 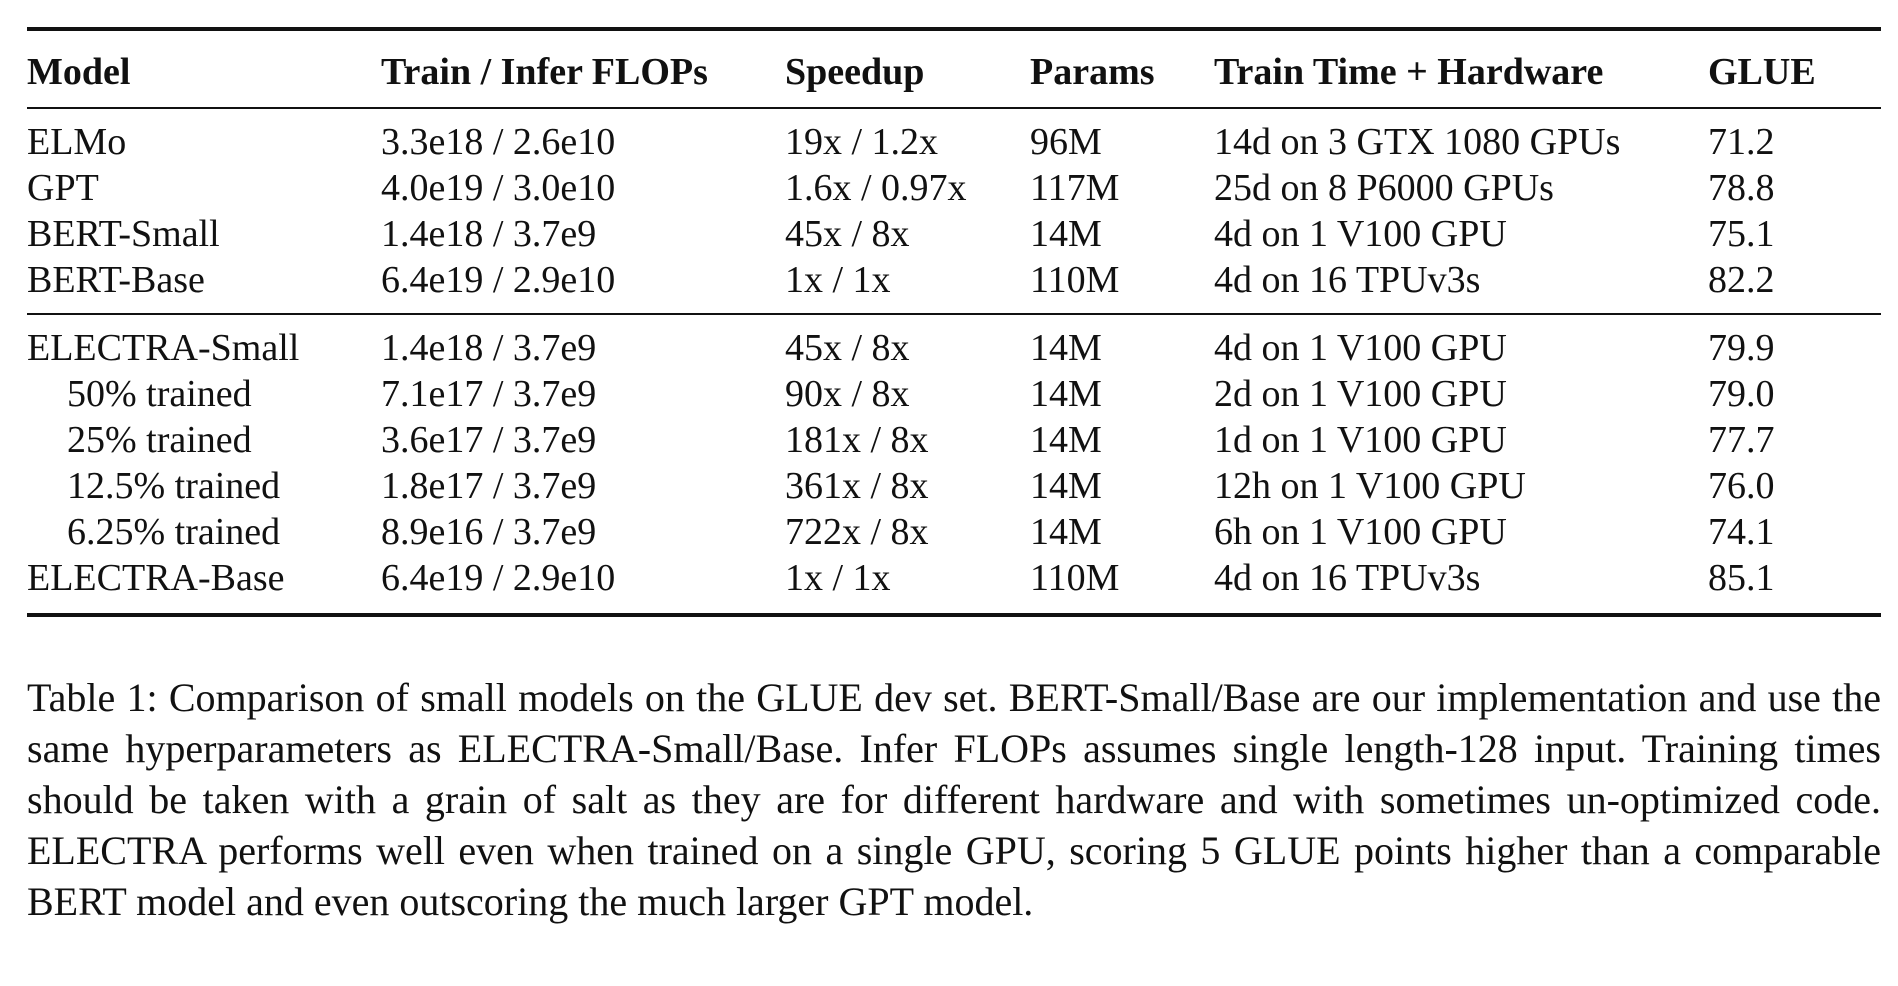 I want to click on cell-flops: 4.0e19 / 3.0e10, so click(x=498, y=188).